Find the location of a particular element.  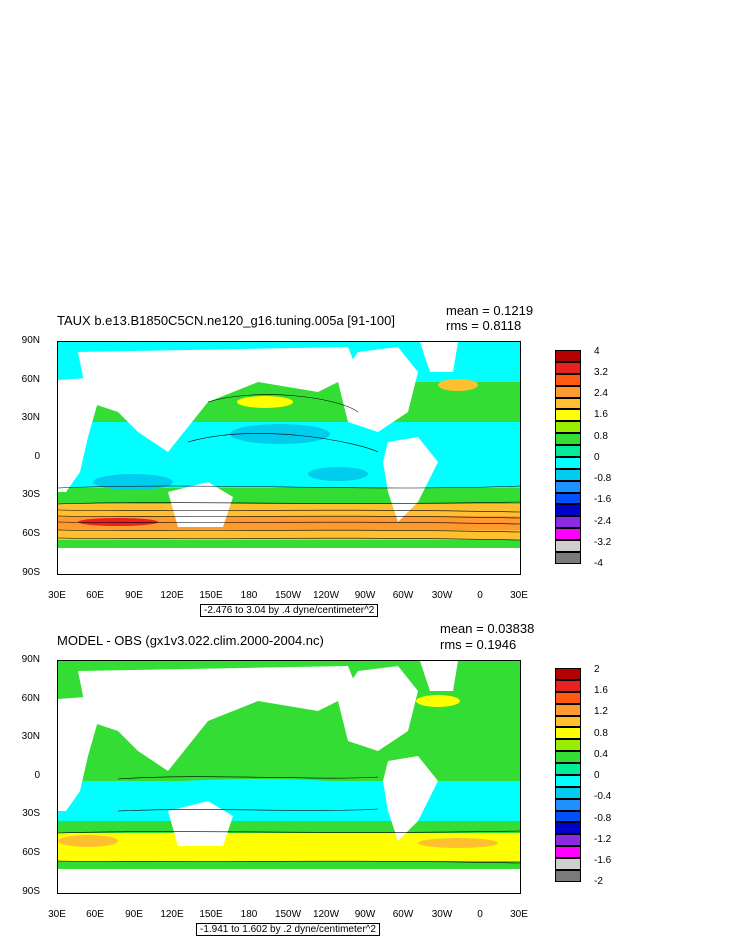

top-range-box: -2.476 to 3.04 by .4 dyne/centimeter^2 is located at coordinates (289, 610).